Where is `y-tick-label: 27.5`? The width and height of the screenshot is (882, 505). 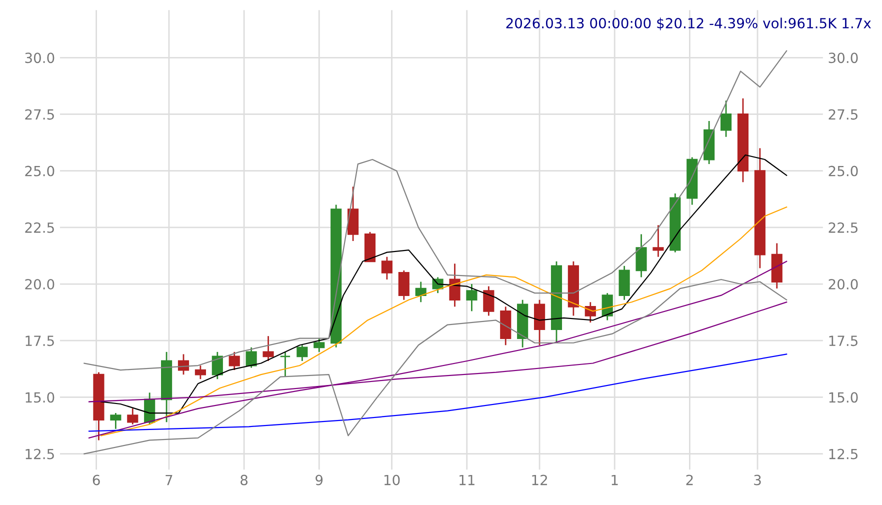
y-tick-label: 27.5 is located at coordinates (39, 114).